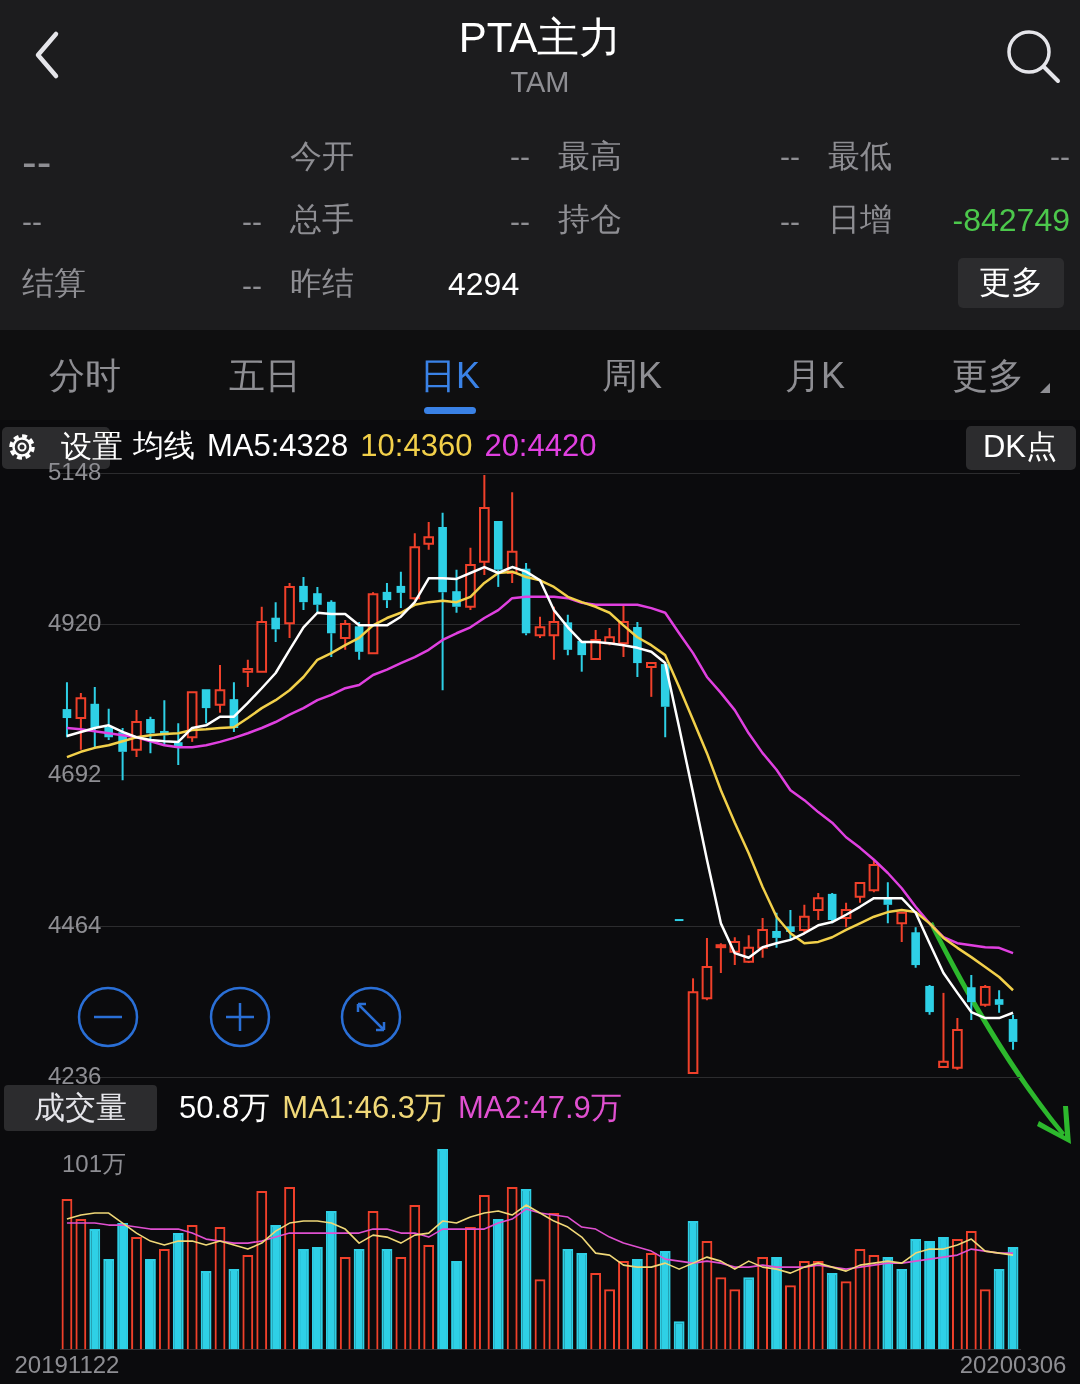 The width and height of the screenshot is (1080, 1384). What do you see at coordinates (632, 375) in the screenshot?
I see `text: 周K` at bounding box center [632, 375].